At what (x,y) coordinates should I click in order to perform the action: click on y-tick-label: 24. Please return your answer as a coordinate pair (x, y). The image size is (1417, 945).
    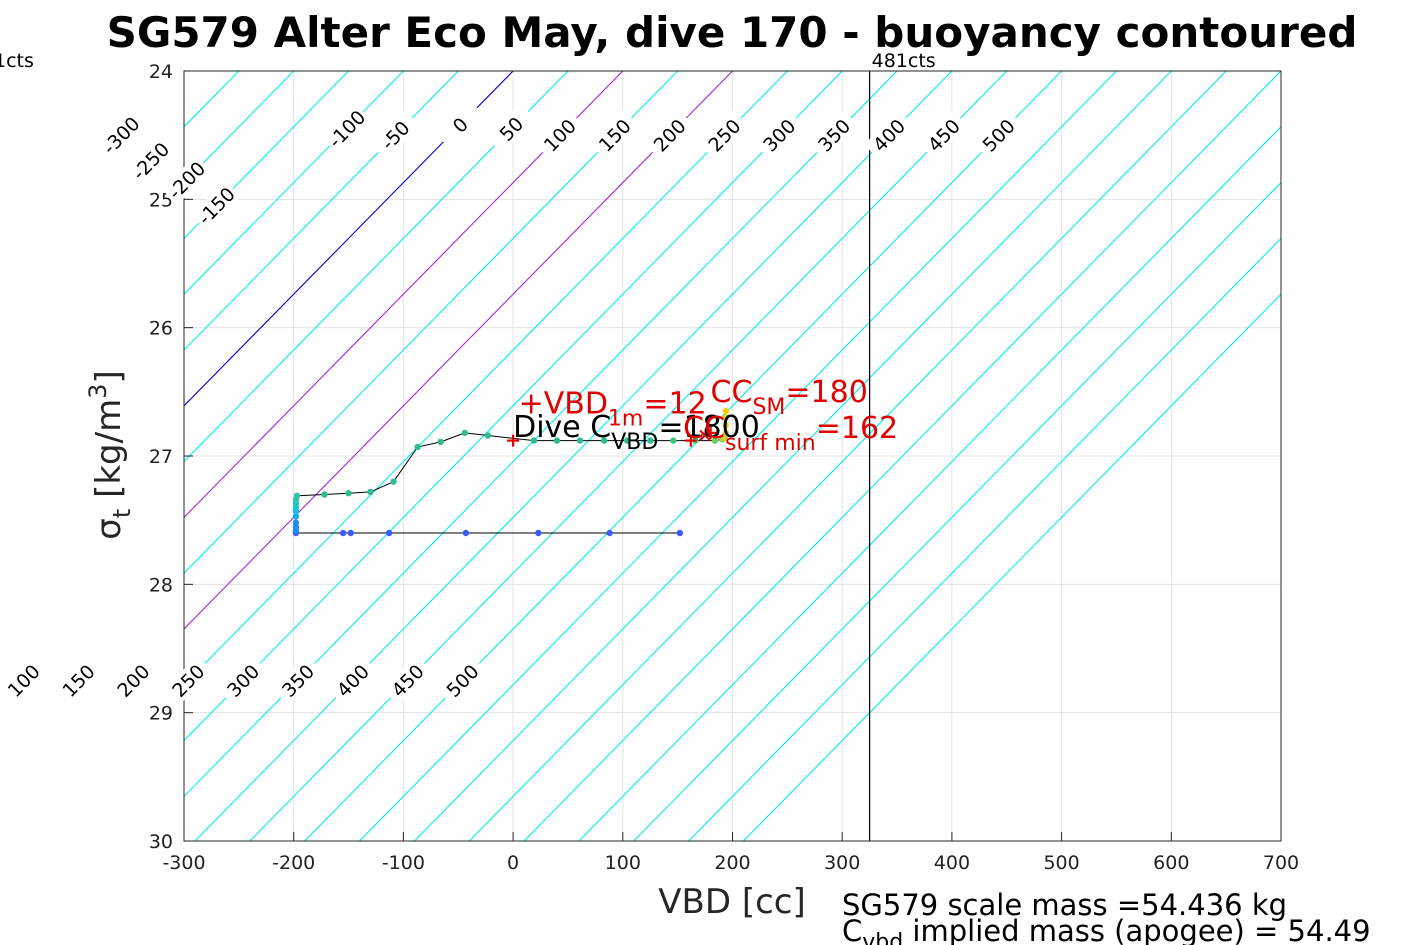
    Looking at the image, I should click on (161, 72).